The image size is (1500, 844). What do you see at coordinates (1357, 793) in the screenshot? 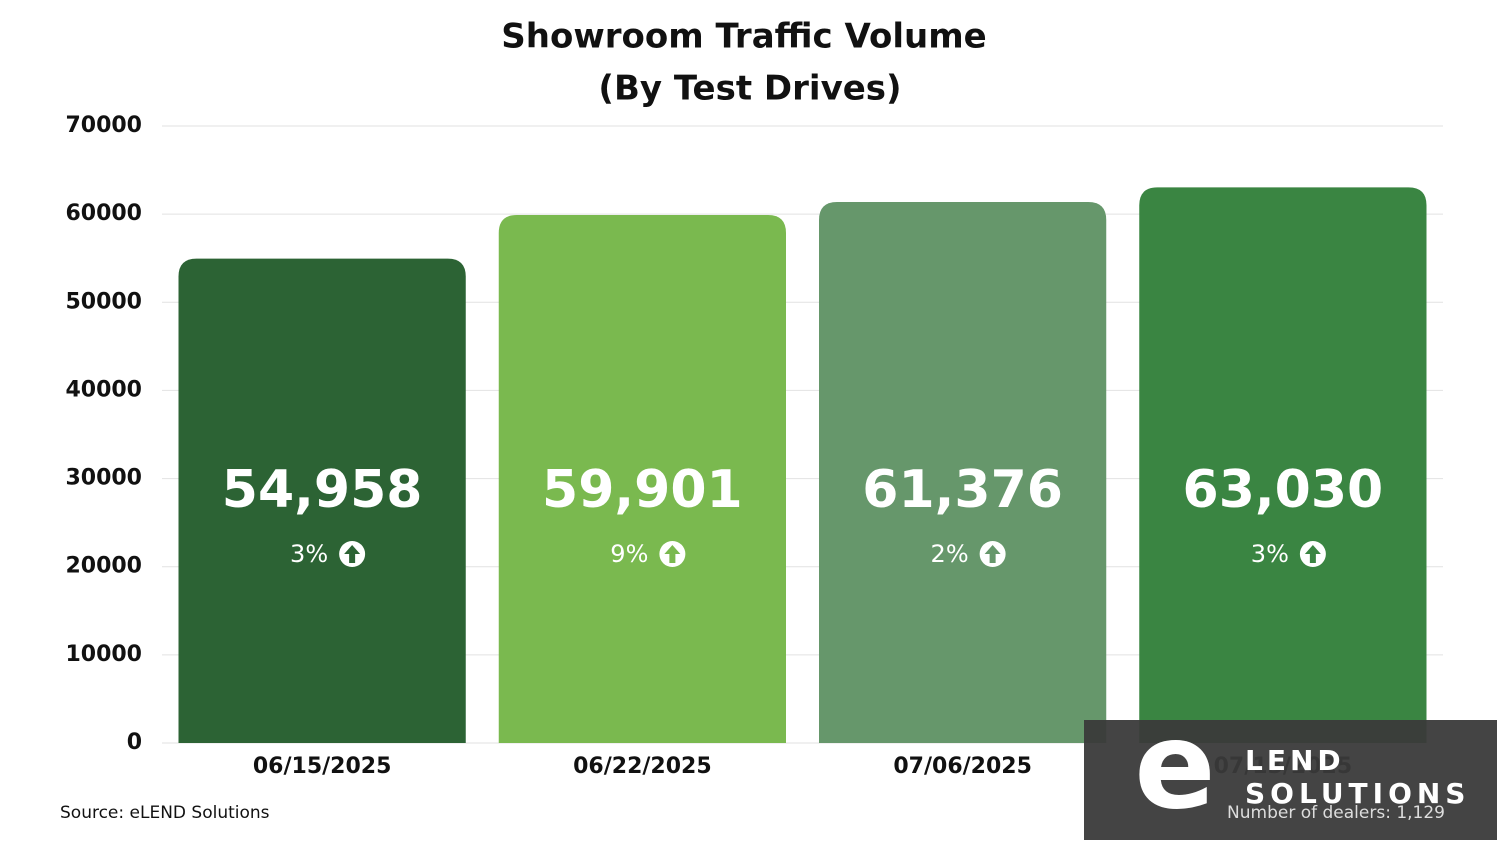
I see `logo-line2: SOLUTIONS` at bounding box center [1357, 793].